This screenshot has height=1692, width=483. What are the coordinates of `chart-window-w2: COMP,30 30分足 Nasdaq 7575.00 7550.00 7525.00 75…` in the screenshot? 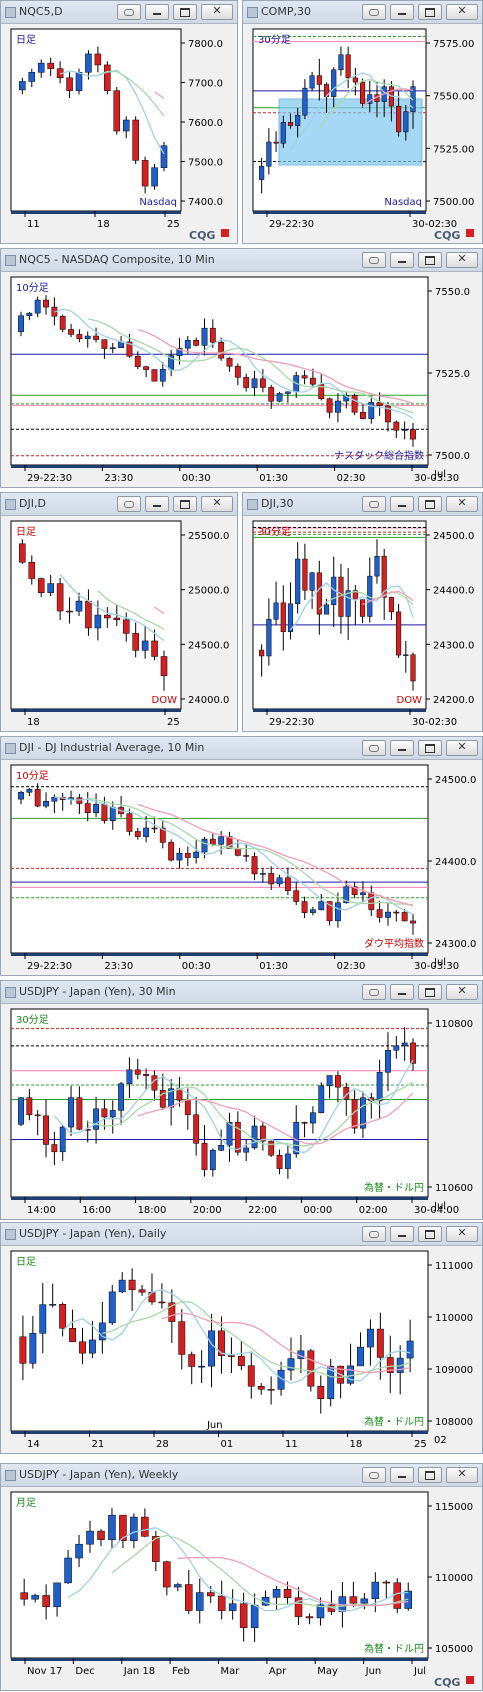 It's located at (362, 122).